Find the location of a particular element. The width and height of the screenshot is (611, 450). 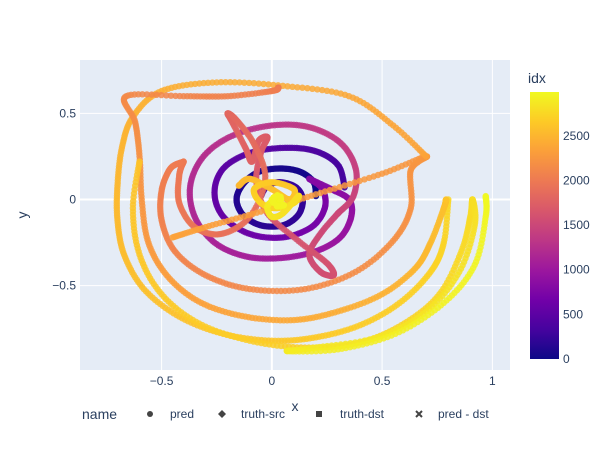

x-tick-label: 1 is located at coordinates (492, 381).